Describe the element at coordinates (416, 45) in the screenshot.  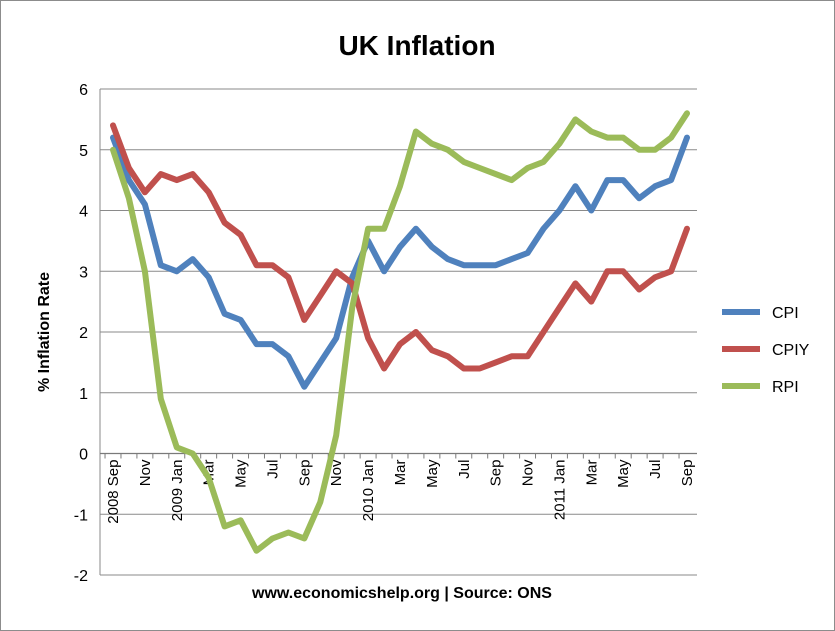
I see `chart-title: UK Inflation` at that location.